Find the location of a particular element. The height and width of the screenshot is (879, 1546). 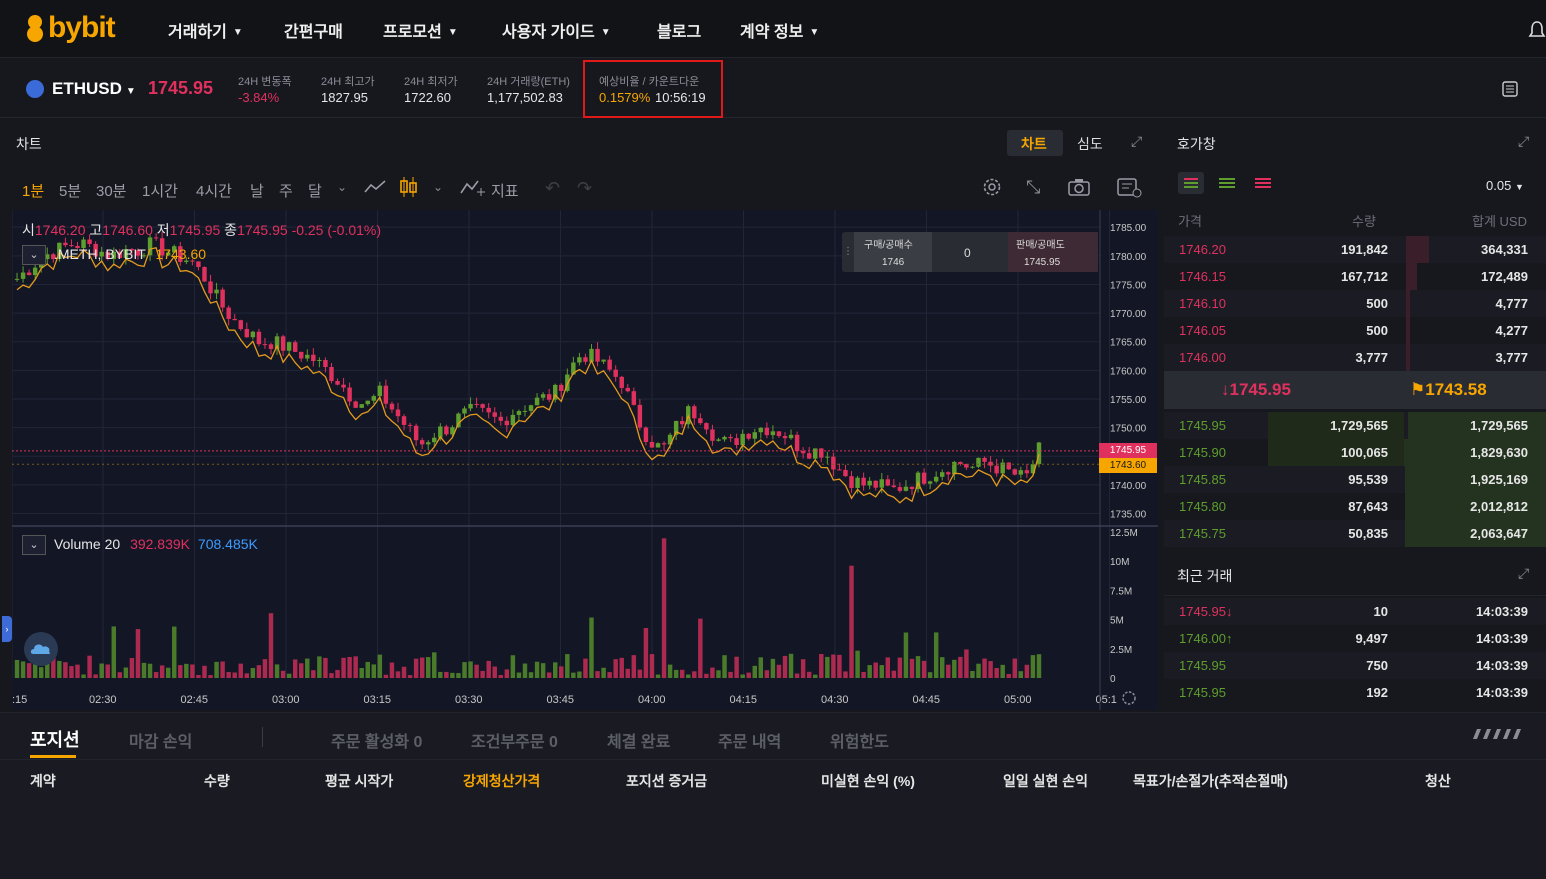

ask-row: 1746.20 191,842 364,331 is located at coordinates (1355, 249).